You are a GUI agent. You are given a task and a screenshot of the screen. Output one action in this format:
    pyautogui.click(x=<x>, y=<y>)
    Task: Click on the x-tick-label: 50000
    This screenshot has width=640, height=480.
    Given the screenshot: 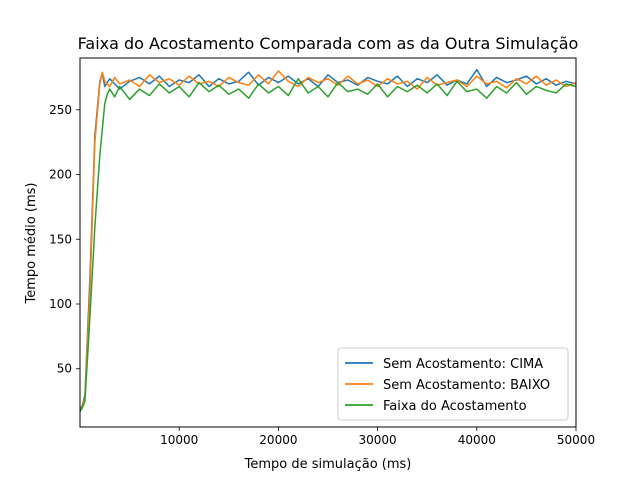 What is the action you would take?
    pyautogui.click(x=576, y=440)
    